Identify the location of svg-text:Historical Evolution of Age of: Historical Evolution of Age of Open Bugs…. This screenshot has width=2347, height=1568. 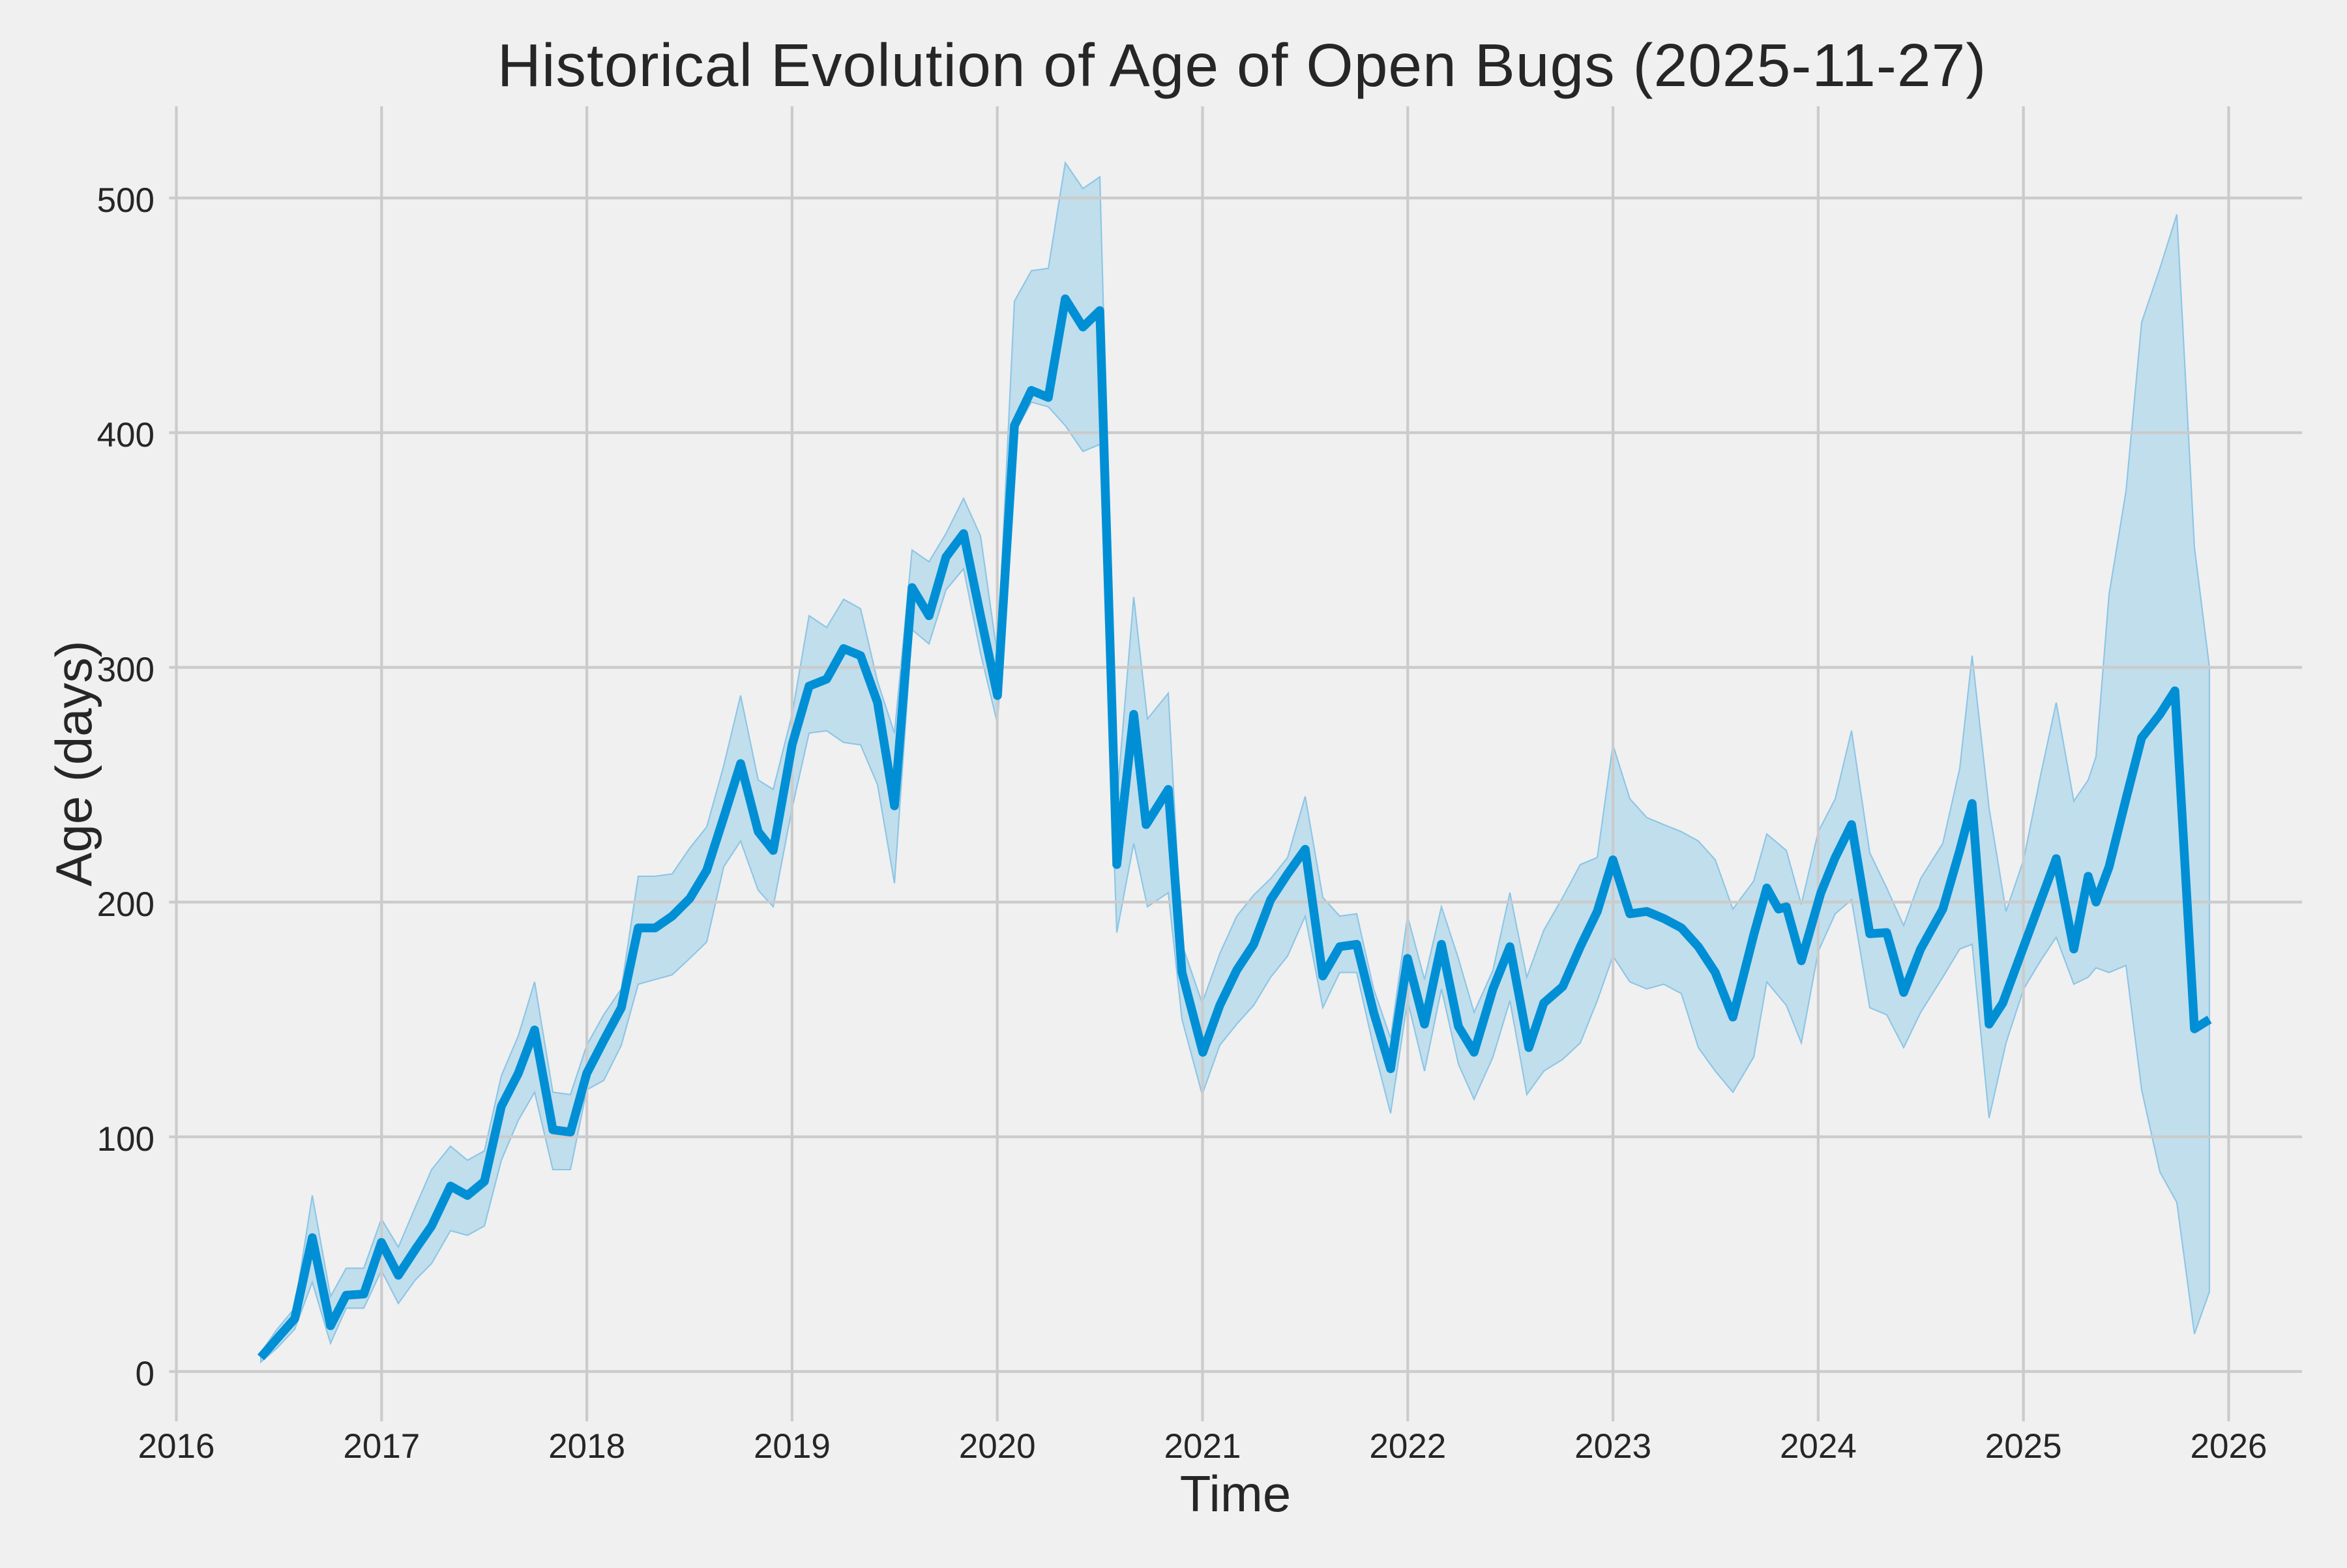
(1242, 65).